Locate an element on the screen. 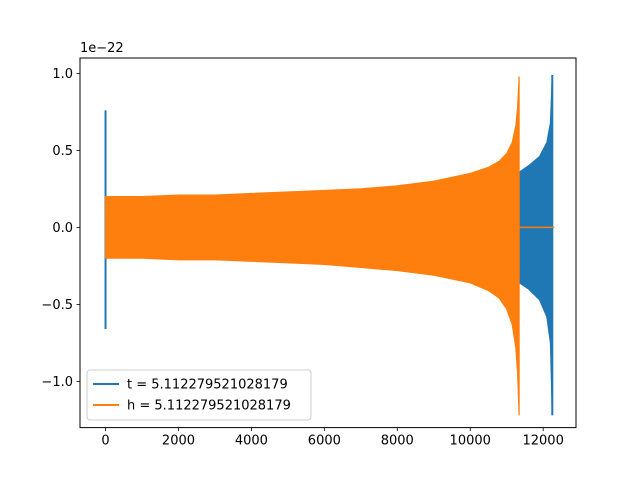 Image resolution: width=640 pixels, height=480 pixels. y-tick-label: −1.0 is located at coordinates (57, 382).